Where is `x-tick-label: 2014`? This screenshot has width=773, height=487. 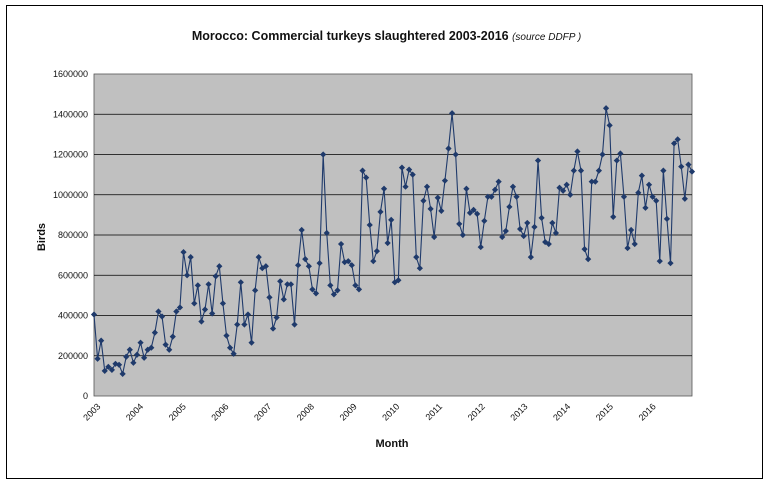 x-tick-label: 2014 is located at coordinates (561, 411).